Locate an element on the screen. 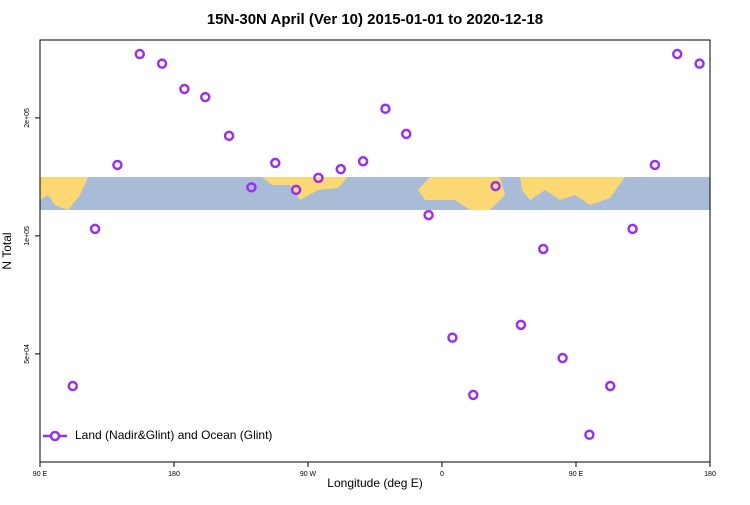 The image size is (750, 505). legend-label: Land (Nadir&Glint) and Ocean (Glint) is located at coordinates (173, 435).